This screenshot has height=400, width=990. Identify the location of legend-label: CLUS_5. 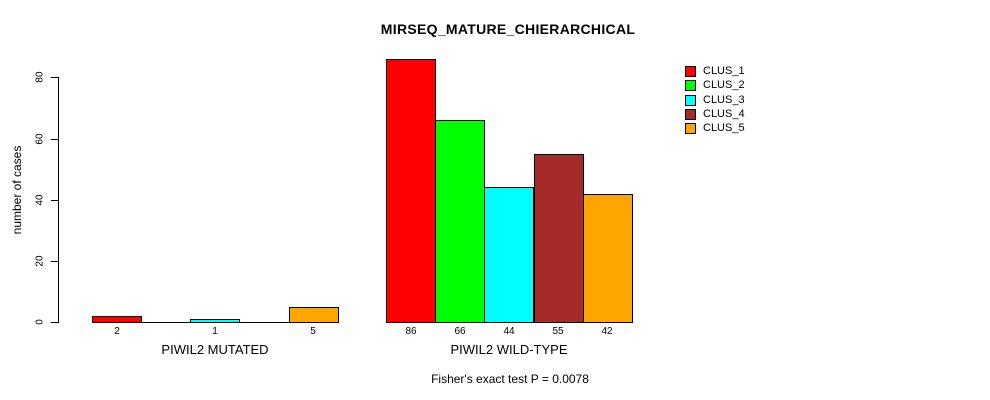
(724, 128).